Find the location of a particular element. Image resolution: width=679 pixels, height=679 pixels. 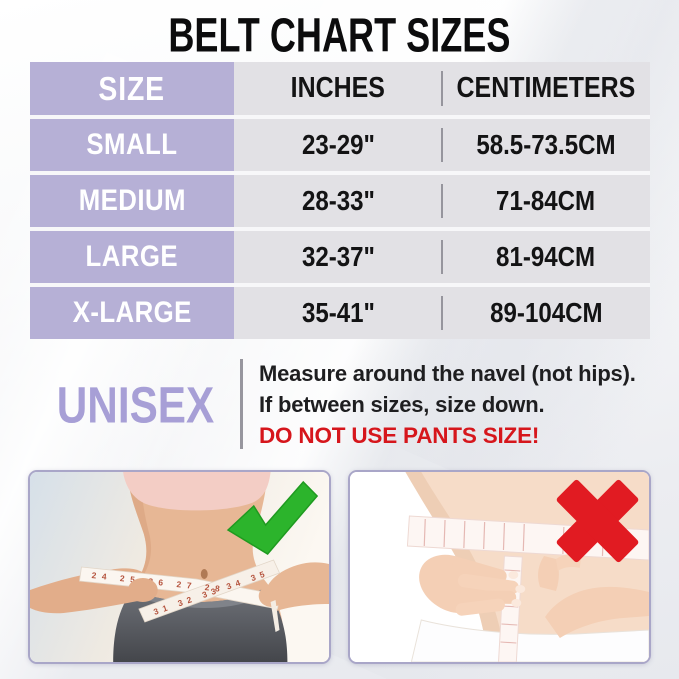

tape-measure-cross-band is located at coordinates (209, 591).